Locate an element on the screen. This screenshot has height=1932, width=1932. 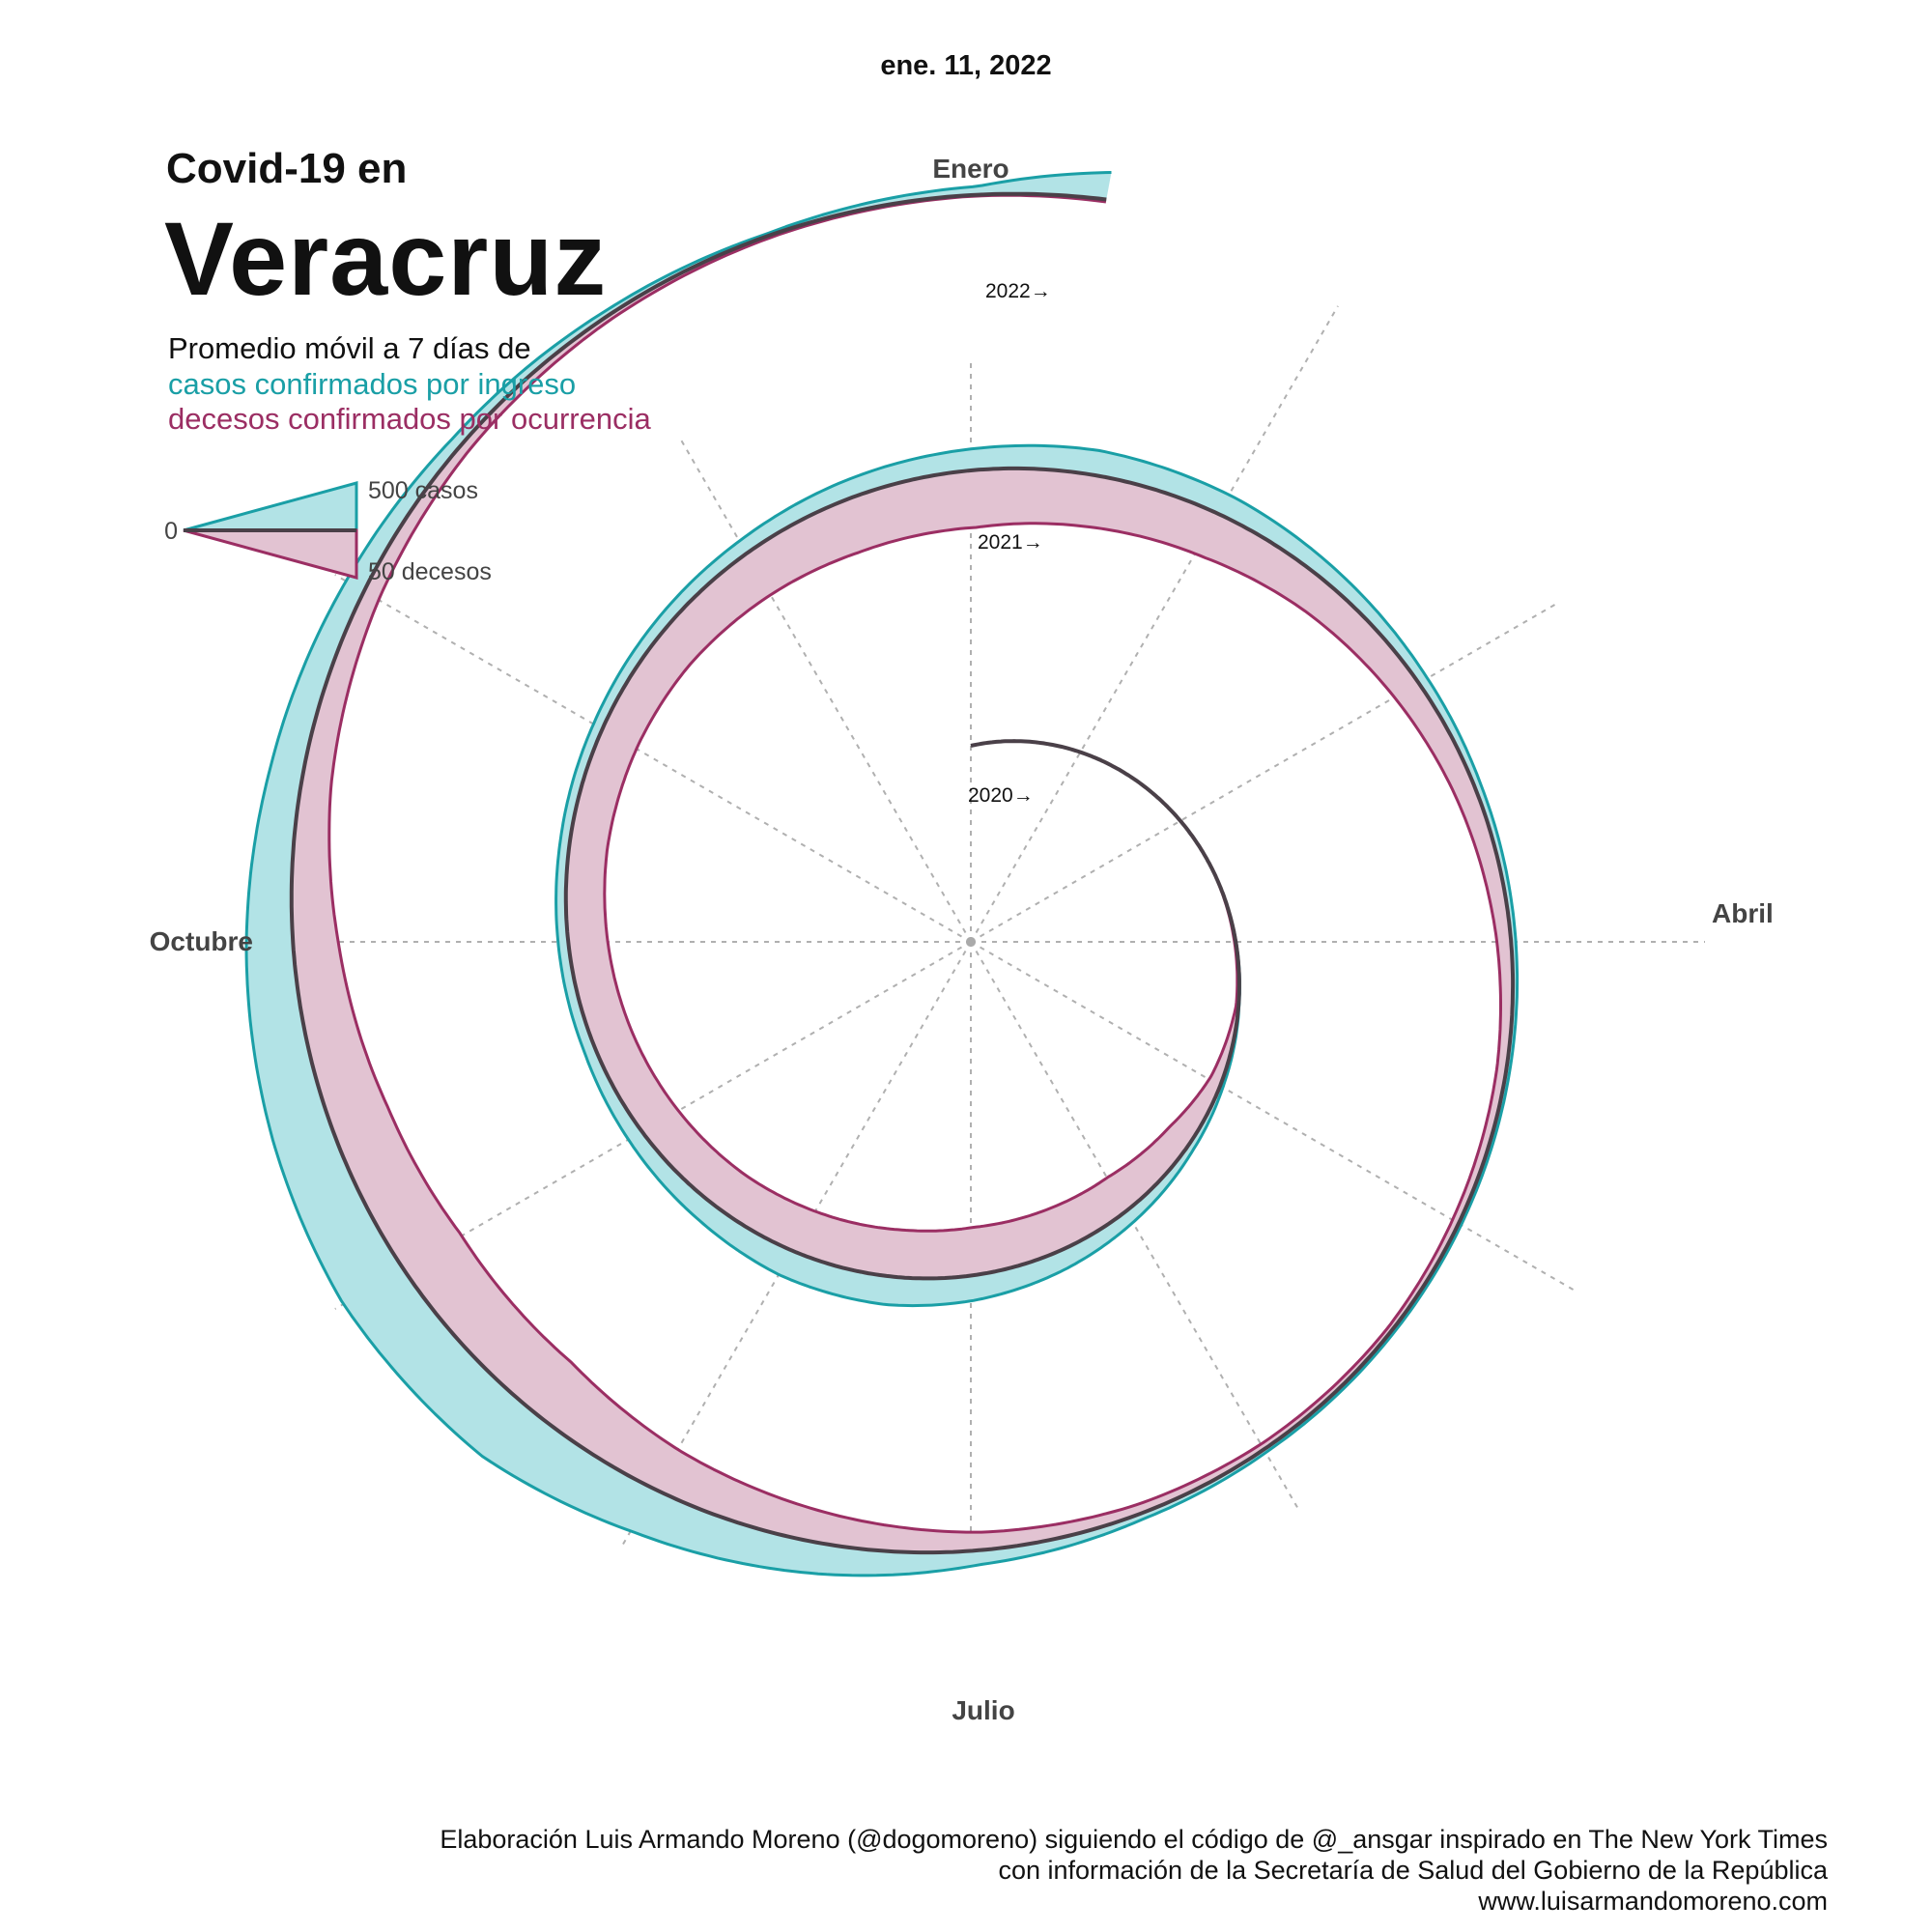
subtitle-cases: casos confirmados por ingreso is located at coordinates (372, 384).